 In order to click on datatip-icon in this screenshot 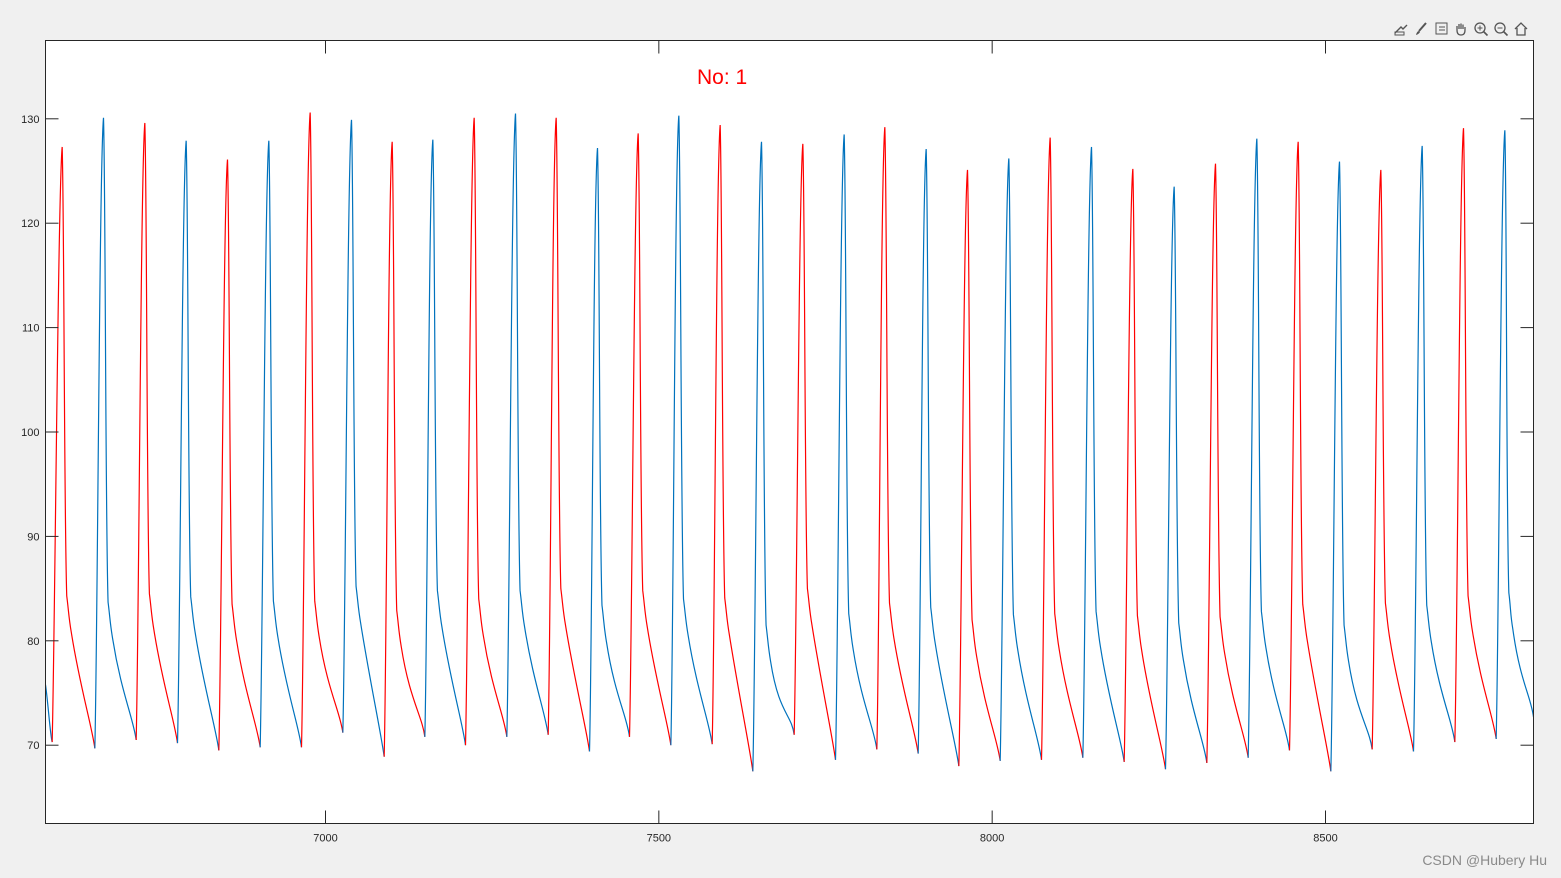, I will do `click(1441, 28)`.